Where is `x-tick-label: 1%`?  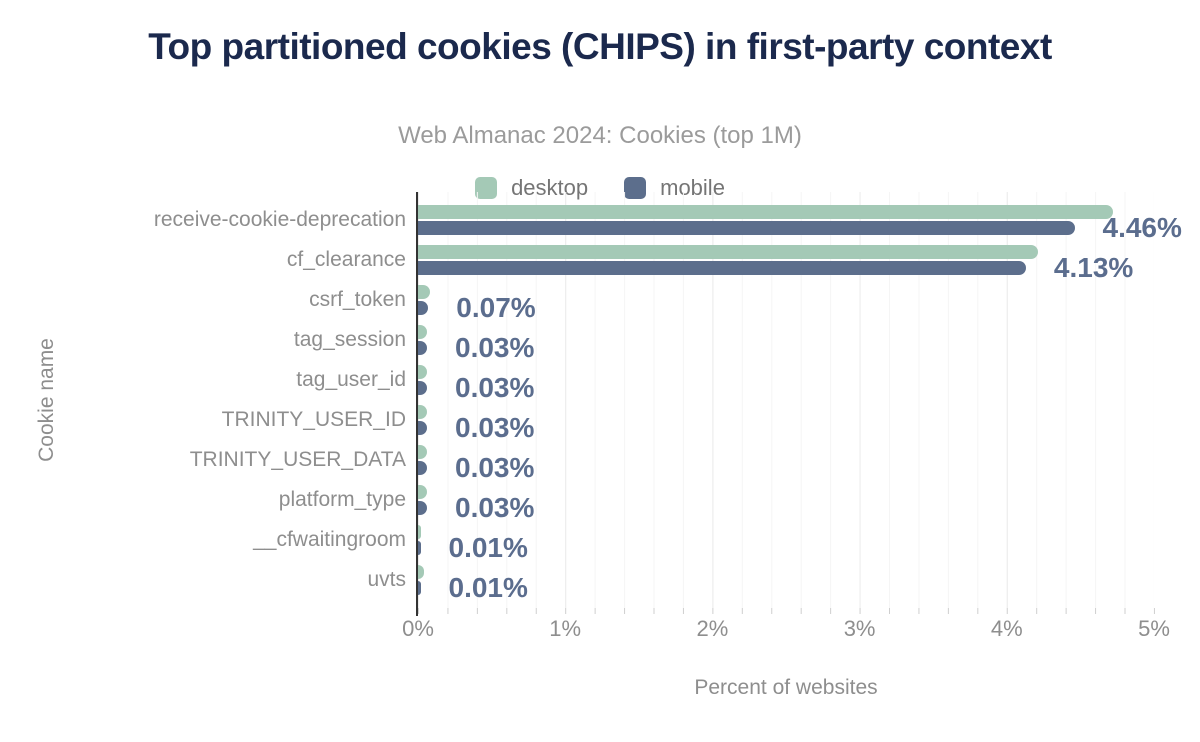
x-tick-label: 1% is located at coordinates (565, 628).